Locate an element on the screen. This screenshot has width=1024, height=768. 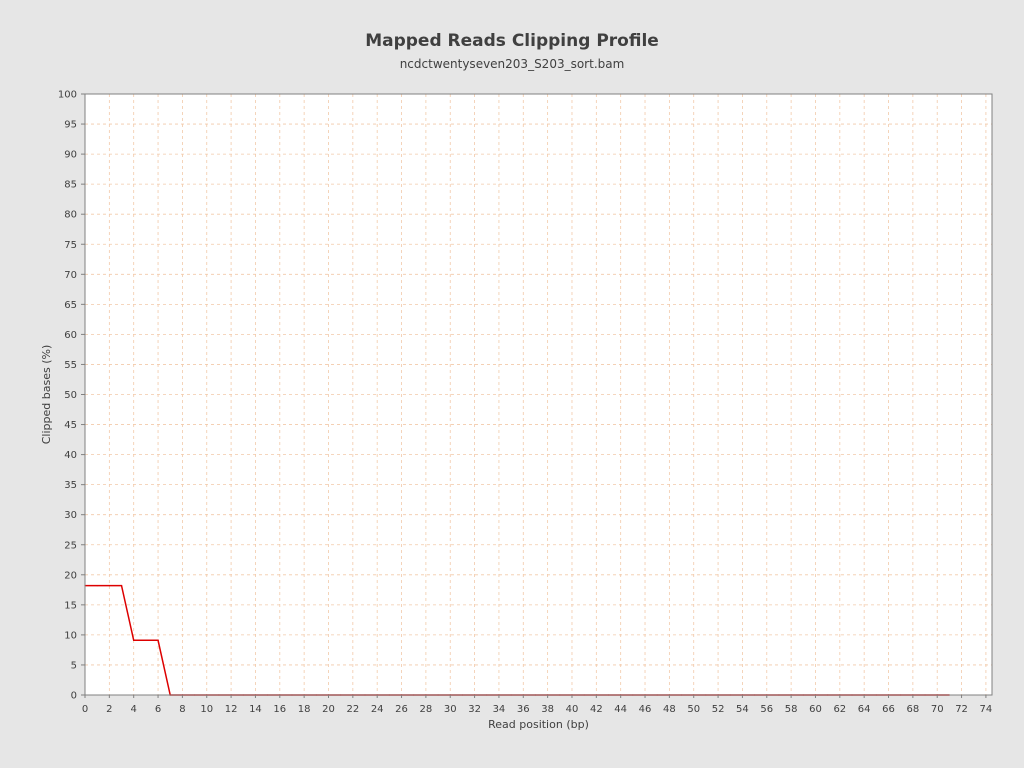
x-tick-label: 8 is located at coordinates (182, 709).